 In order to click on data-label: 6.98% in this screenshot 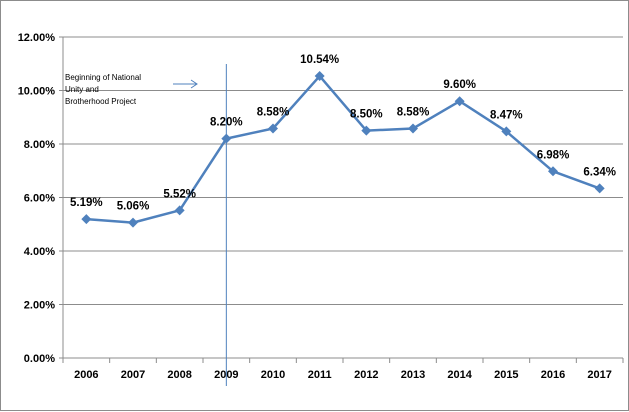, I will do `click(553, 155)`.